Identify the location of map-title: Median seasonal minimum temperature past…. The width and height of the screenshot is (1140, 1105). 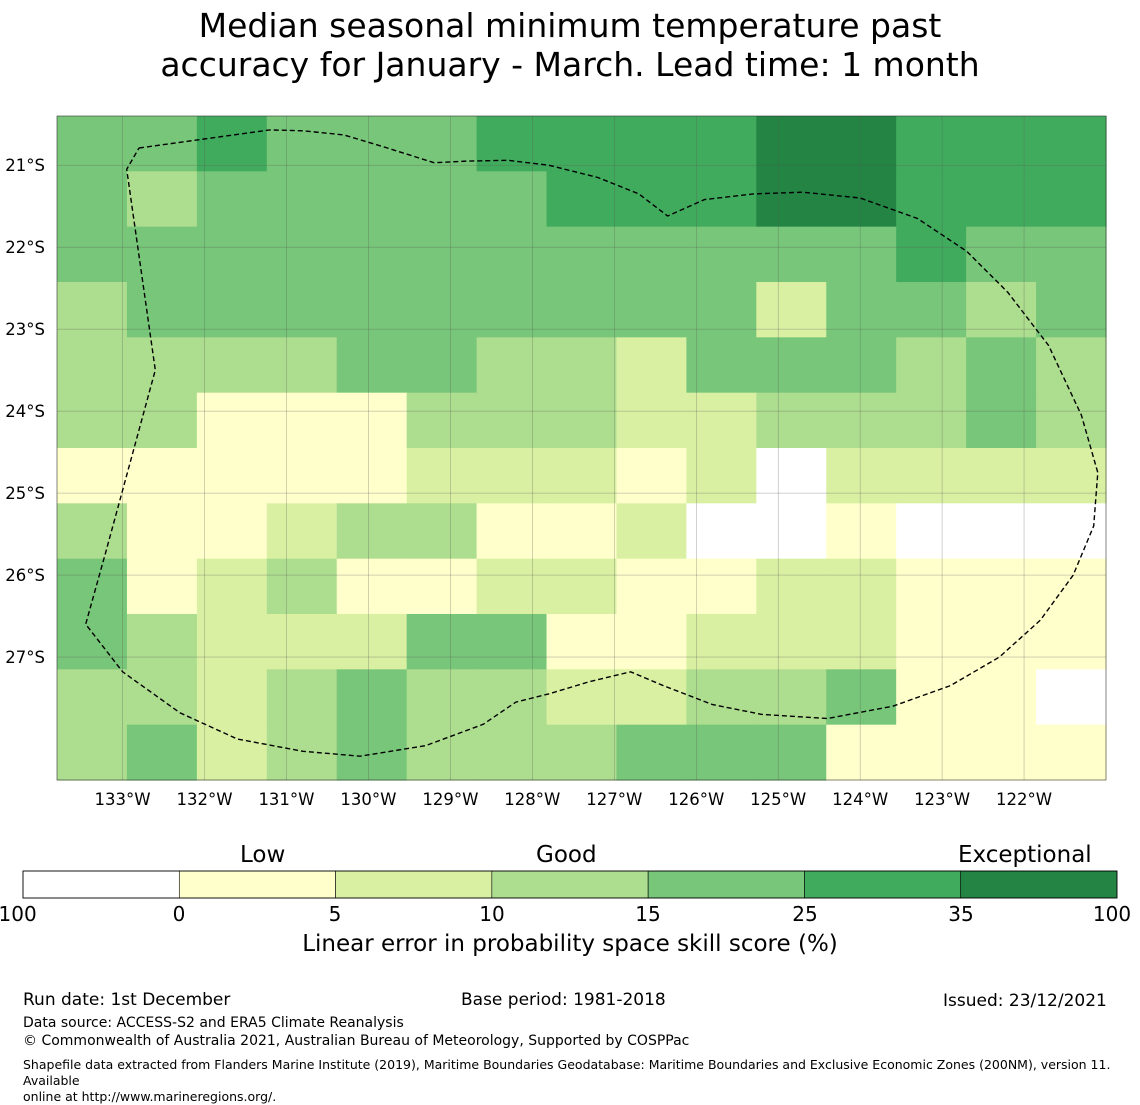
(570, 45).